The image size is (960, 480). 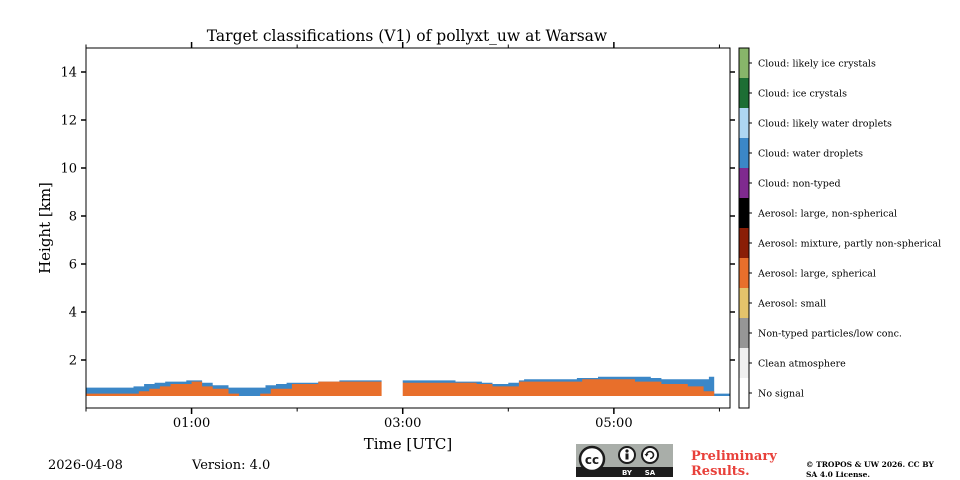 What do you see at coordinates (646, 455) in the screenshot?
I see `share-alike-icon-arrowhead` at bounding box center [646, 455].